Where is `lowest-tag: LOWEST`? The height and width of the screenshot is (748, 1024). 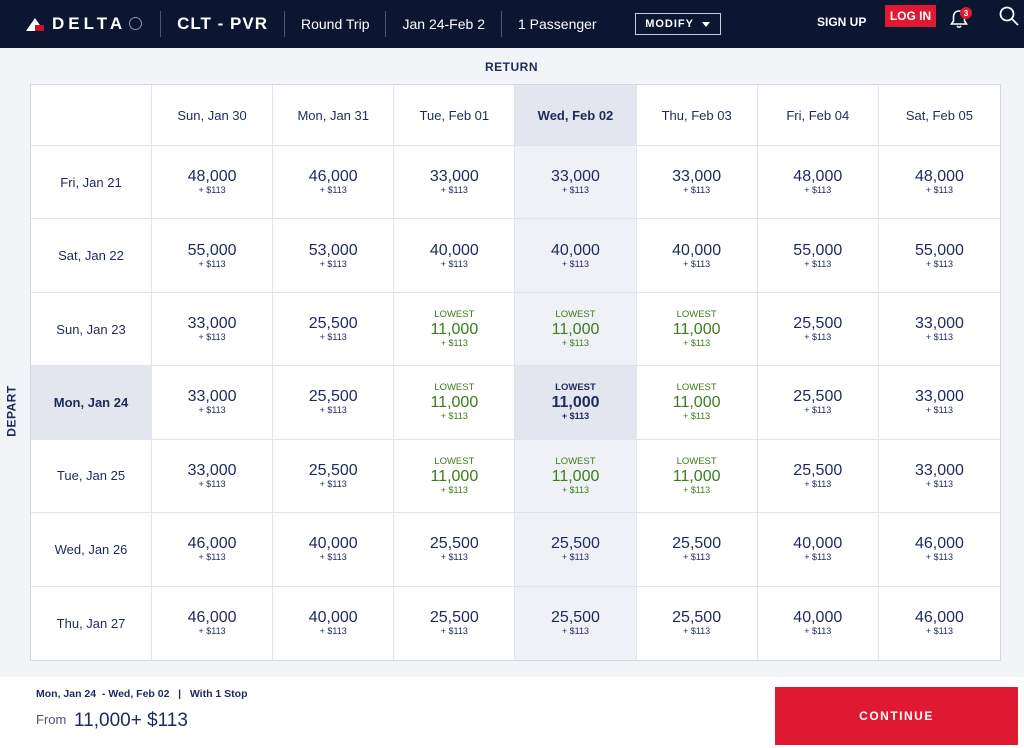
lowest-tag: LOWEST is located at coordinates (575, 388).